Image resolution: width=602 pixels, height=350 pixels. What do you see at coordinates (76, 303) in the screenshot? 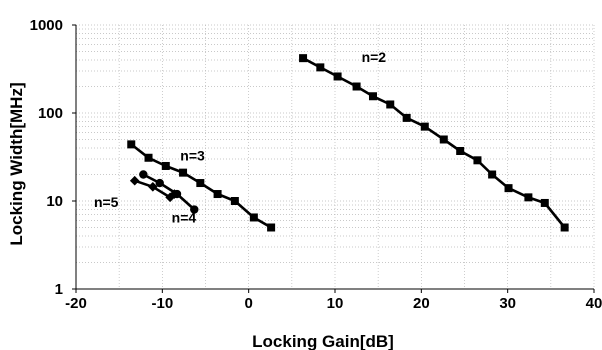
I see `x-tick-label: -20` at bounding box center [76, 303].